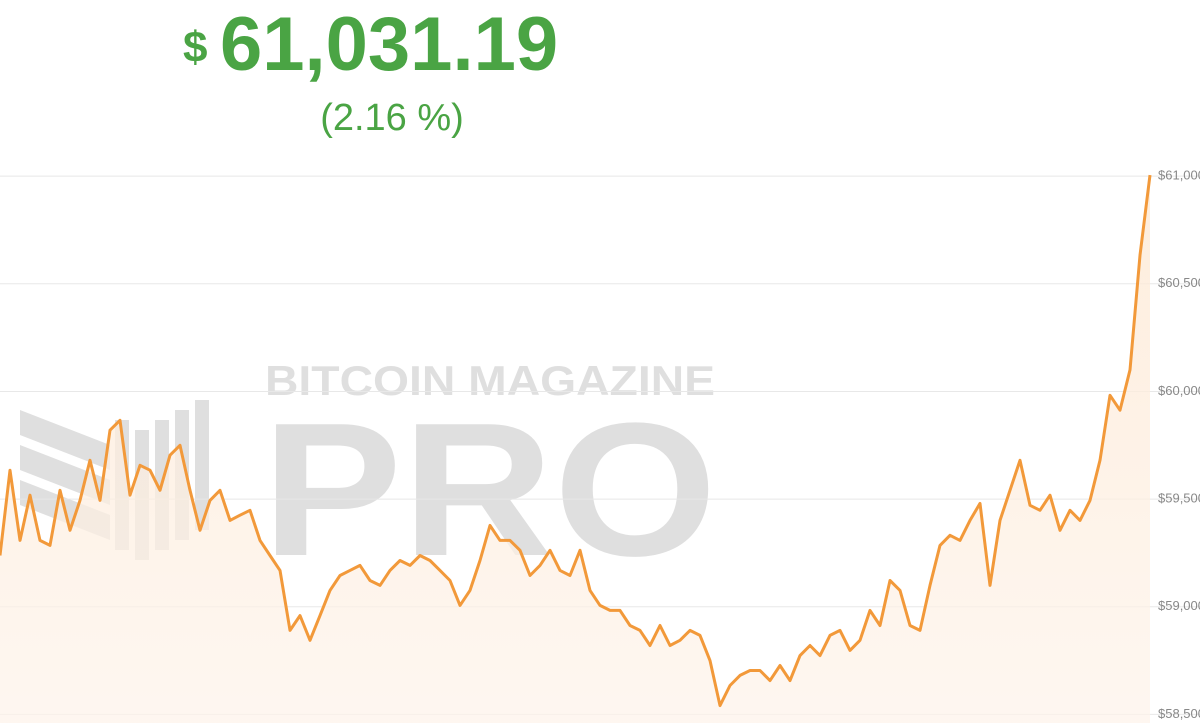 Image resolution: width=1200 pixels, height=723 pixels. What do you see at coordinates (1179, 390) in the screenshot?
I see `y-tick-label: $60,000` at bounding box center [1179, 390].